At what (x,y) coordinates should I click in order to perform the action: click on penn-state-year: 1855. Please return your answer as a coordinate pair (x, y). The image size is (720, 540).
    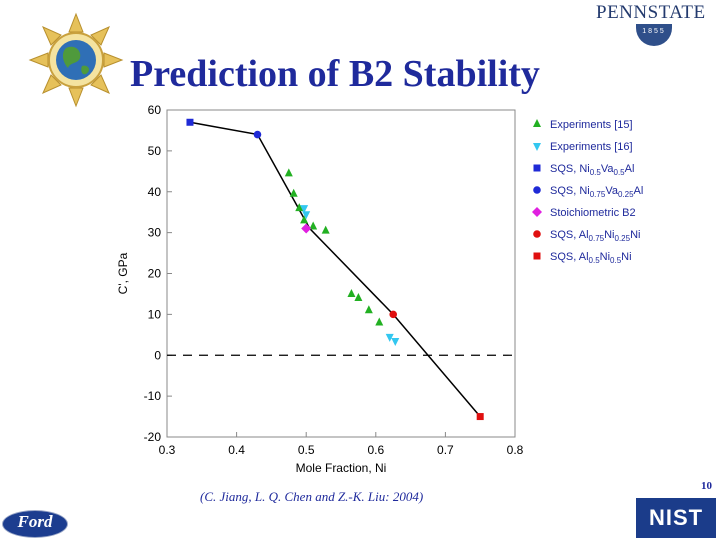
    Looking at the image, I should click on (654, 31).